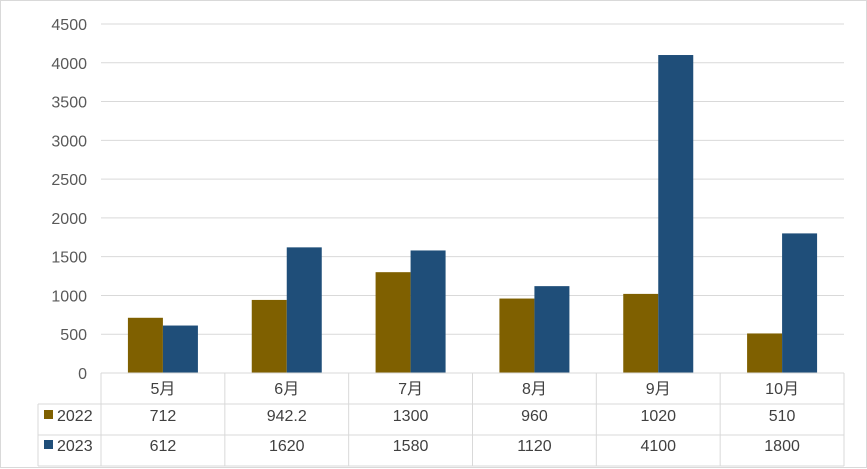 Image resolution: width=867 pixels, height=469 pixels. What do you see at coordinates (48, 414) in the screenshot?
I see `legend-key-2022` at bounding box center [48, 414].